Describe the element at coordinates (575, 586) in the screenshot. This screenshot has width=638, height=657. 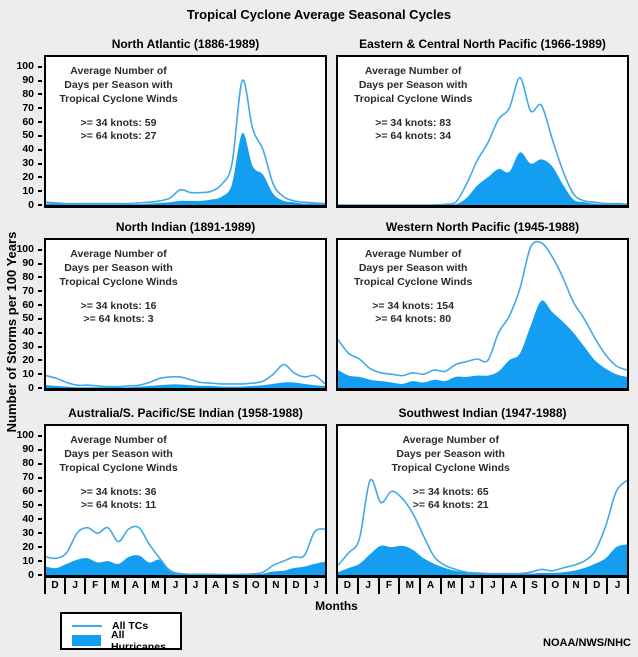
I see `month-label: N` at that location.